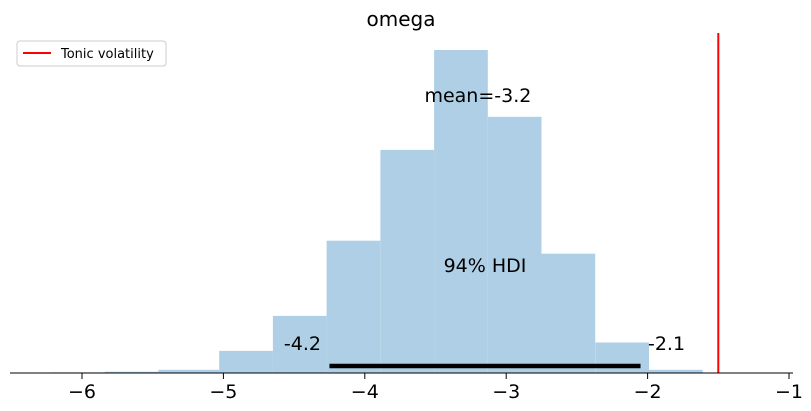  Describe the element at coordinates (477, 96) in the screenshot. I see `mean-label: mean=-3.2` at that location.